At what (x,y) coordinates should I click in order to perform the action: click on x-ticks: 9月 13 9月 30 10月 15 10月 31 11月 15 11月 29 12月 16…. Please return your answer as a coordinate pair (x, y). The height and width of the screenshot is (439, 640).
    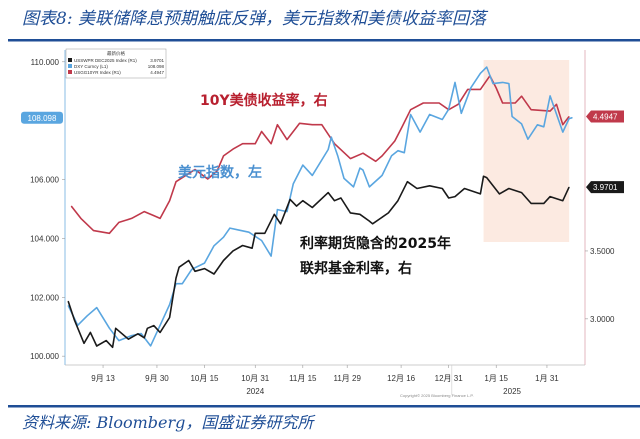
    Looking at the image, I should click on (325, 380).